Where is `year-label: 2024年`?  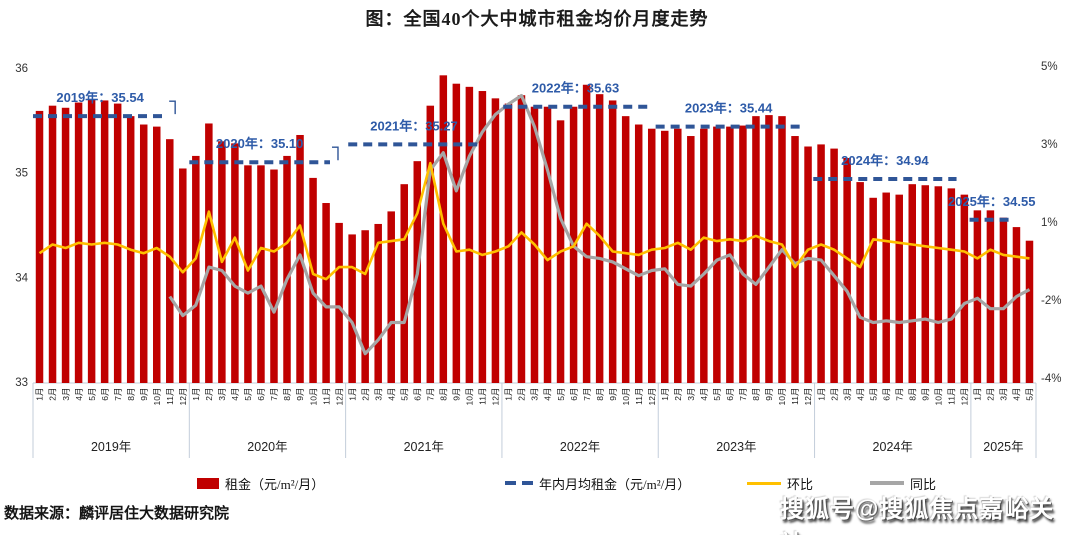
year-label: 2024年 is located at coordinates (893, 447).